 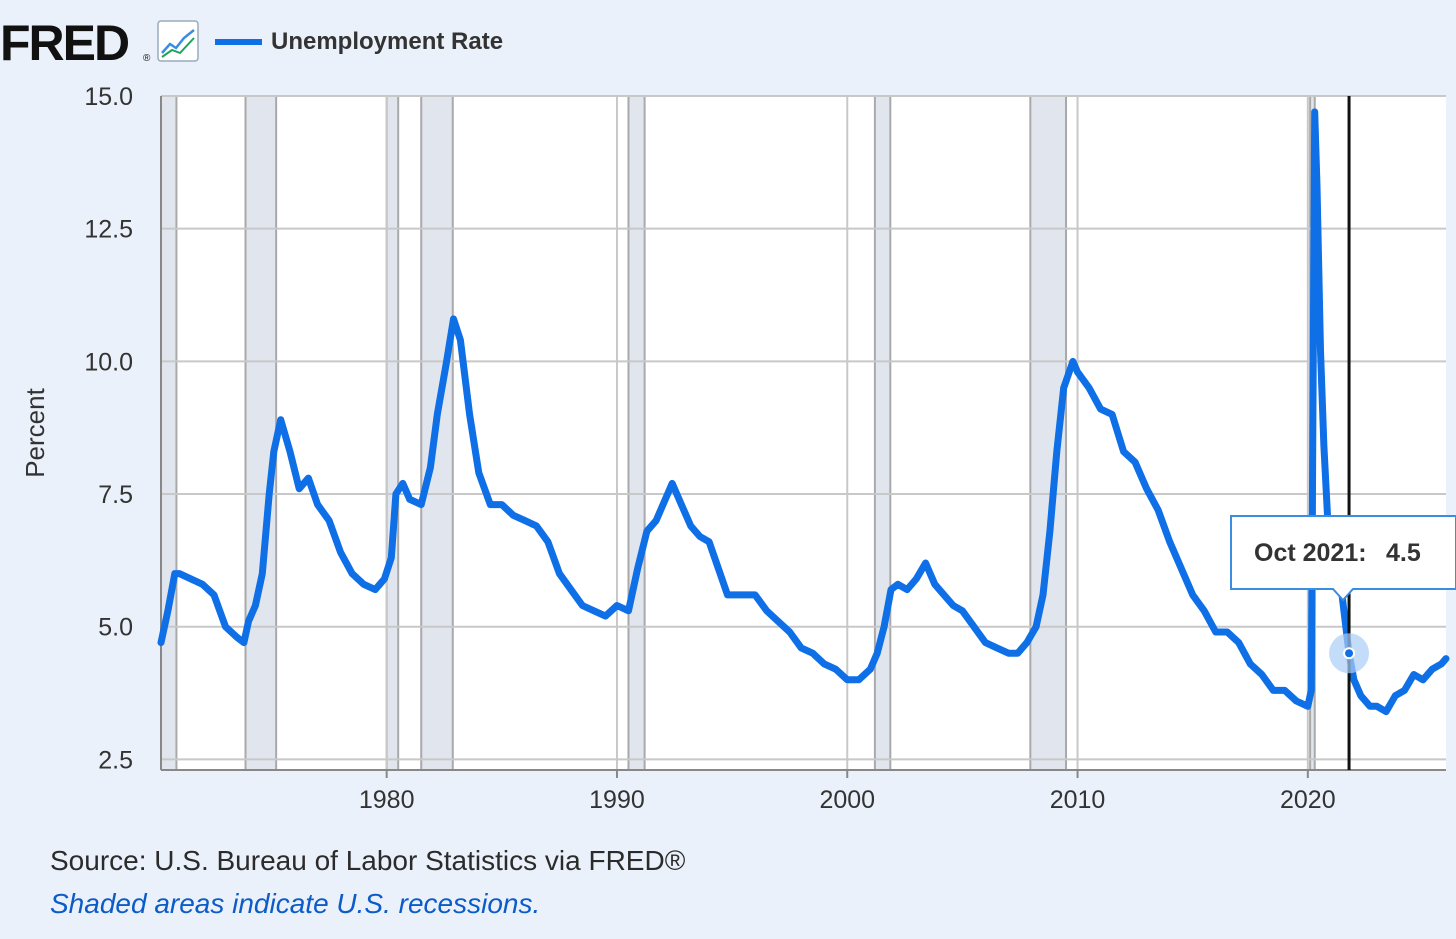 What do you see at coordinates (387, 800) in the screenshot?
I see `x-tick-label: 1980` at bounding box center [387, 800].